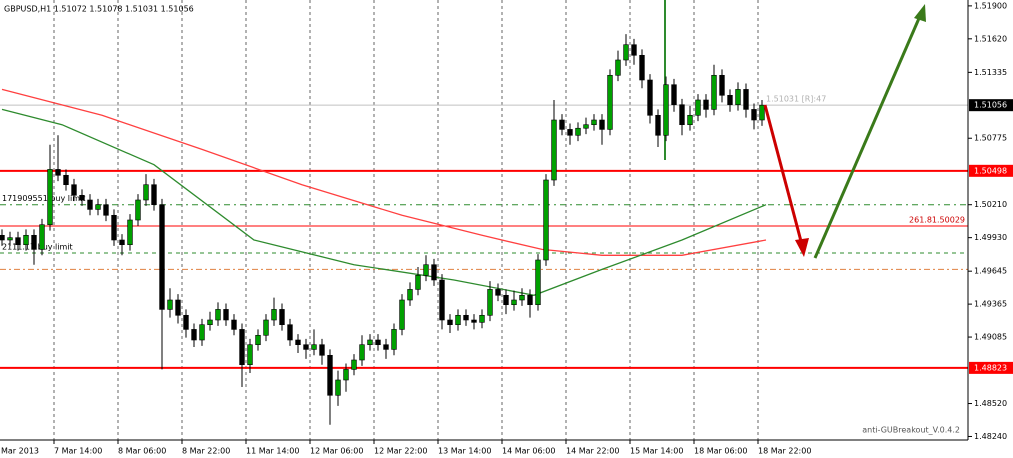 This screenshot has width=1013, height=458. Describe the element at coordinates (990, 72) in the screenshot. I see `y-tick-label: 1.51335` at that location.